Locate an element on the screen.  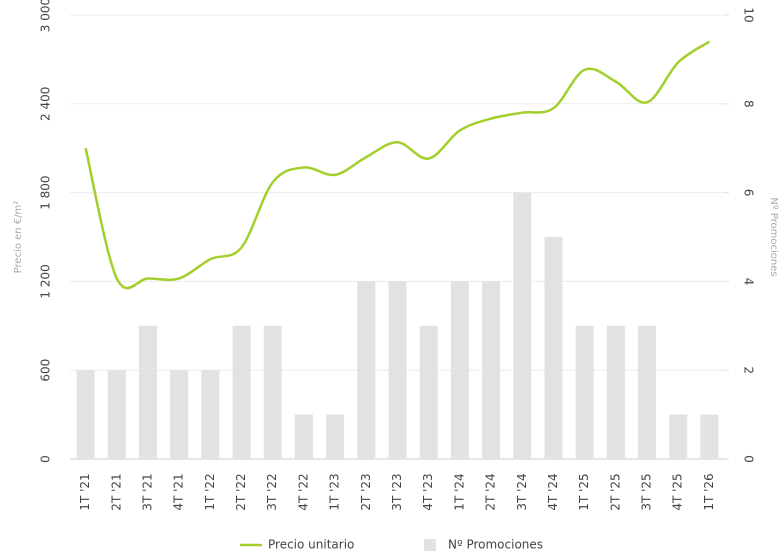
x-tick-label: 1T '23 is located at coordinates (335, 491).